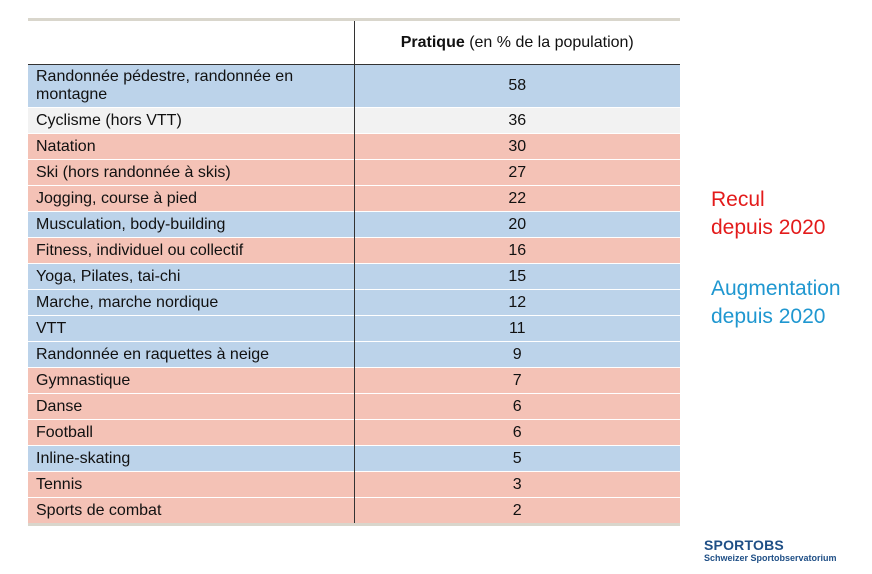 The width and height of the screenshot is (872, 574). Describe the element at coordinates (191, 432) in the screenshot. I see `sport-name-cell: Football` at that location.